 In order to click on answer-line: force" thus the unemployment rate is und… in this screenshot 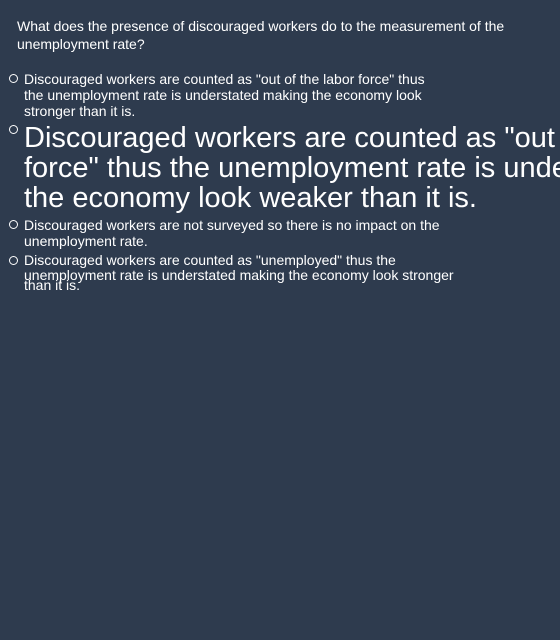, I will do `click(292, 168)`.